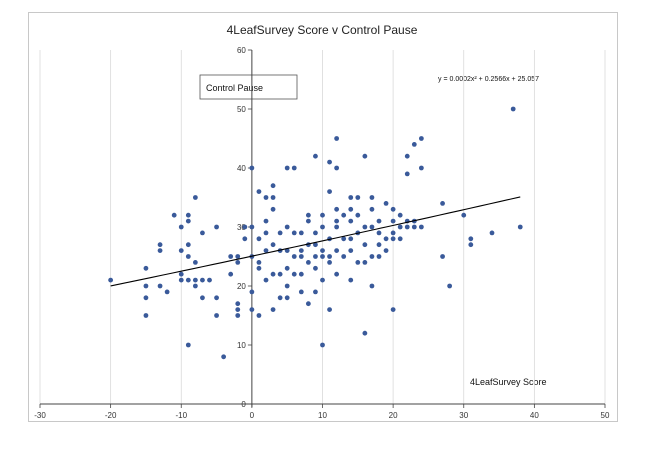  Describe the element at coordinates (241, 109) in the screenshot. I see `y-tick-label: 50` at that location.